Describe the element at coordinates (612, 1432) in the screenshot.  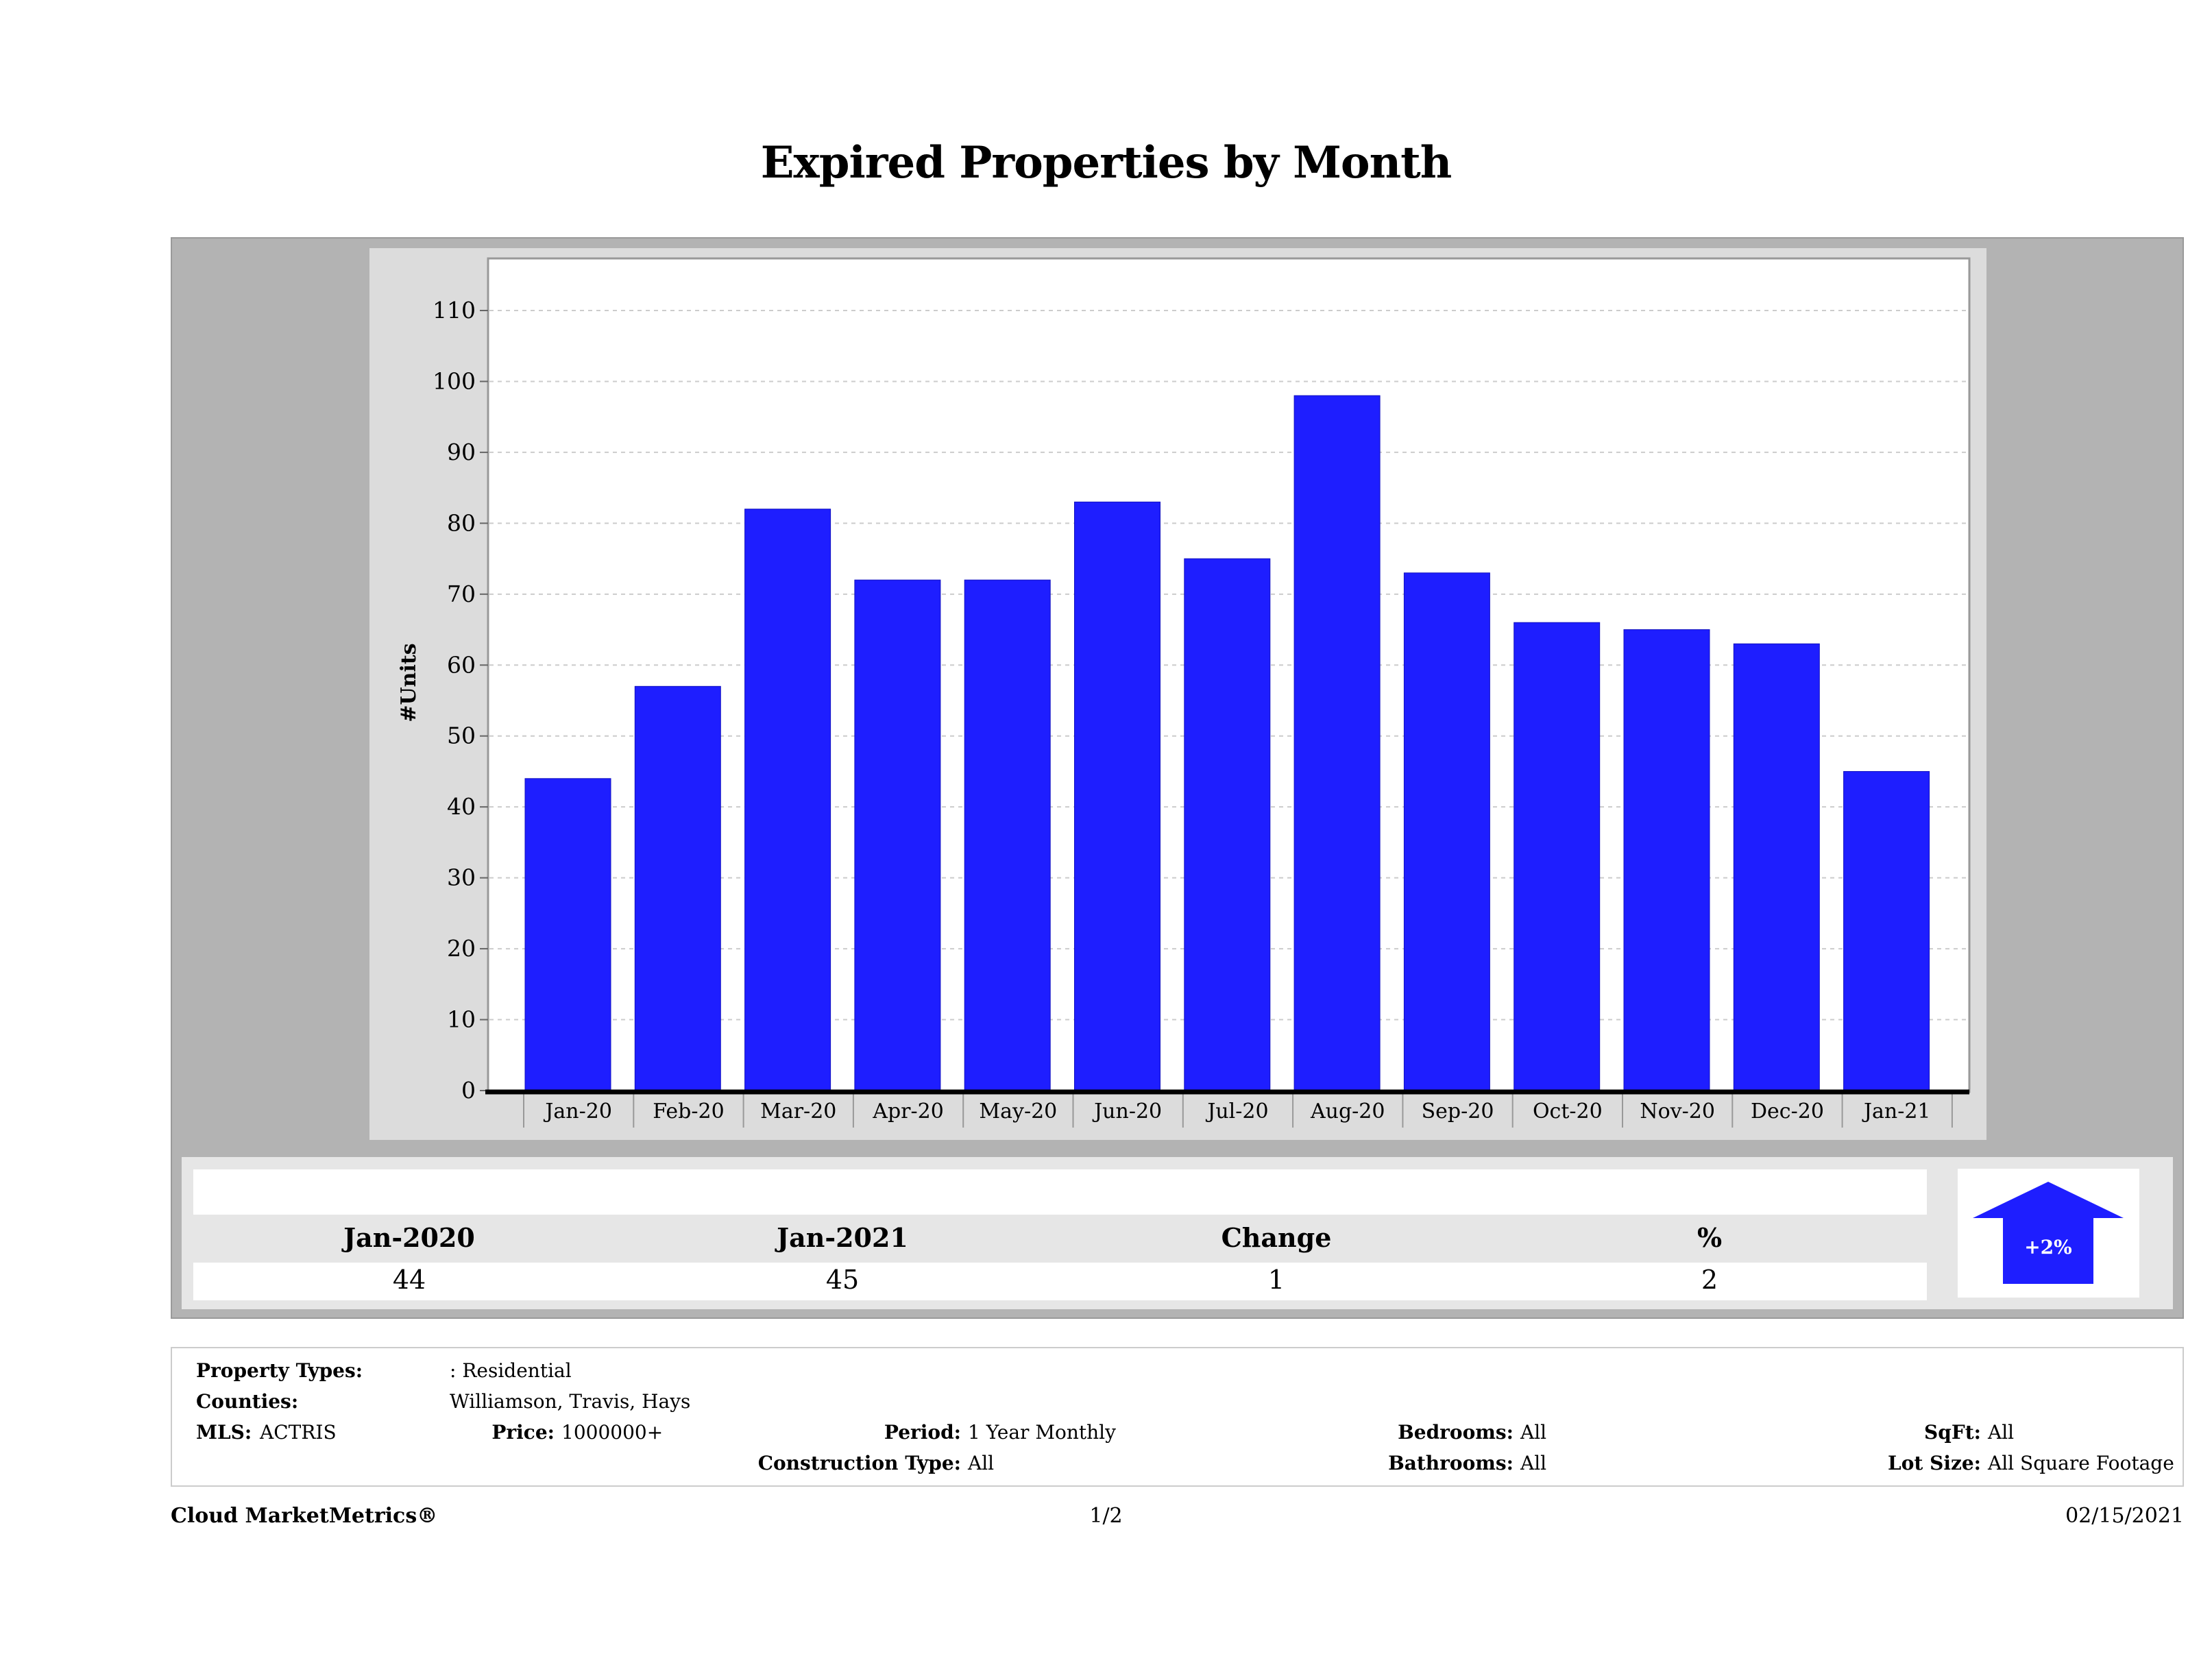
I see `price-value: 1000000+` at that location.